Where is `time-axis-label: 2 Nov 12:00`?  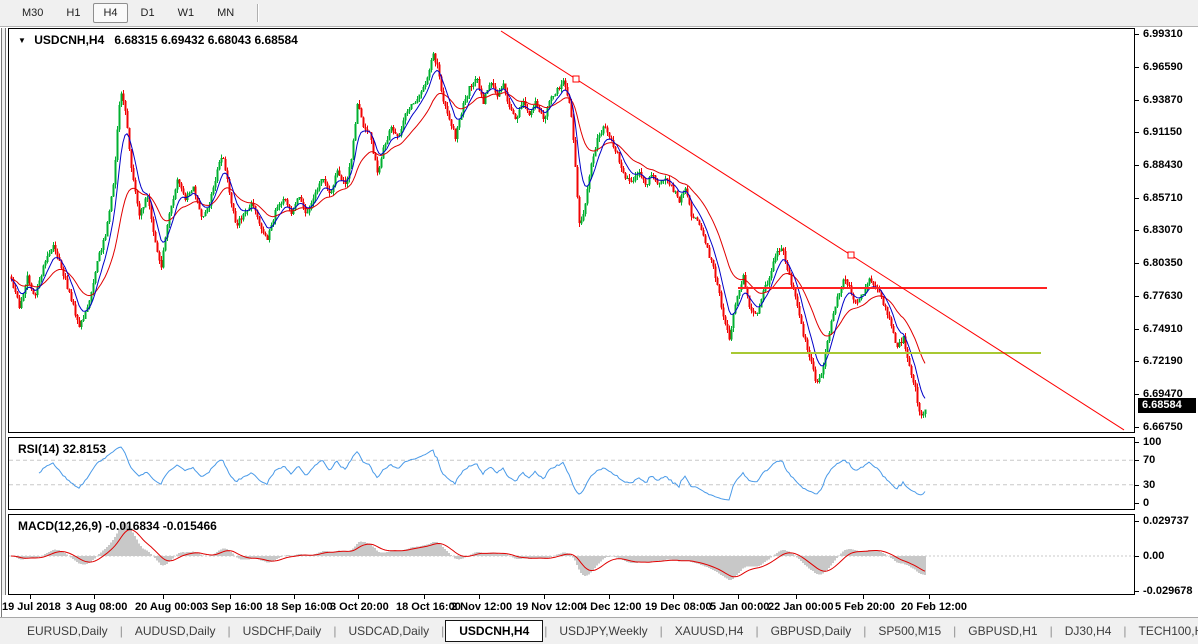 time-axis-label: 2 Nov 12:00 is located at coordinates (482, 607).